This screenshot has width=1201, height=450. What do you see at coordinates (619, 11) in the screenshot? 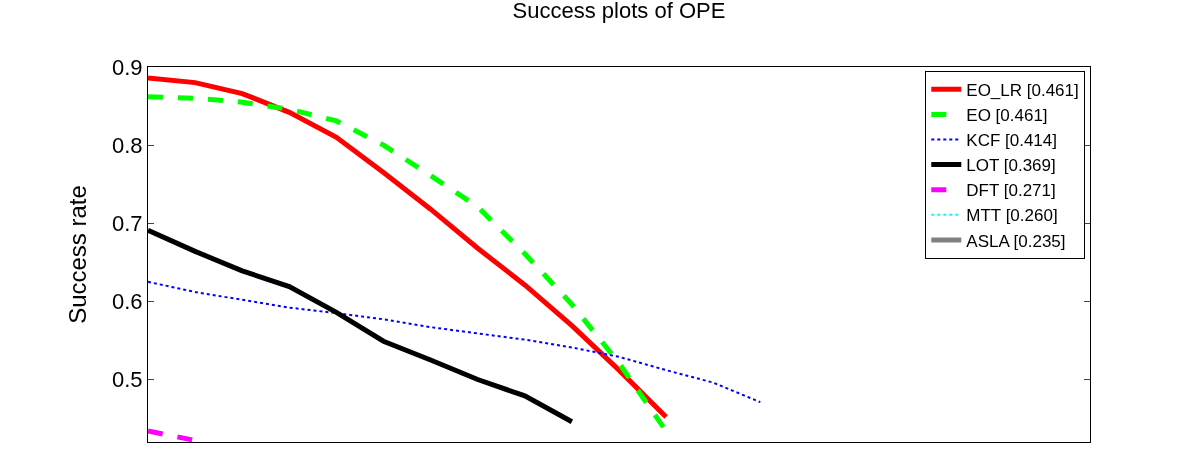
I see `chart-title: Success plots of OPE` at bounding box center [619, 11].